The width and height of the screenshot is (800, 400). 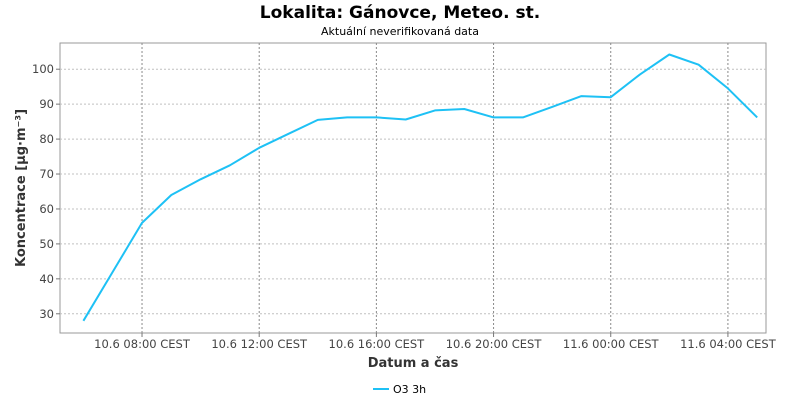 What do you see at coordinates (728, 344) in the screenshot?
I see `x-tick-label: 11.6 04:00 CEST` at bounding box center [728, 344].